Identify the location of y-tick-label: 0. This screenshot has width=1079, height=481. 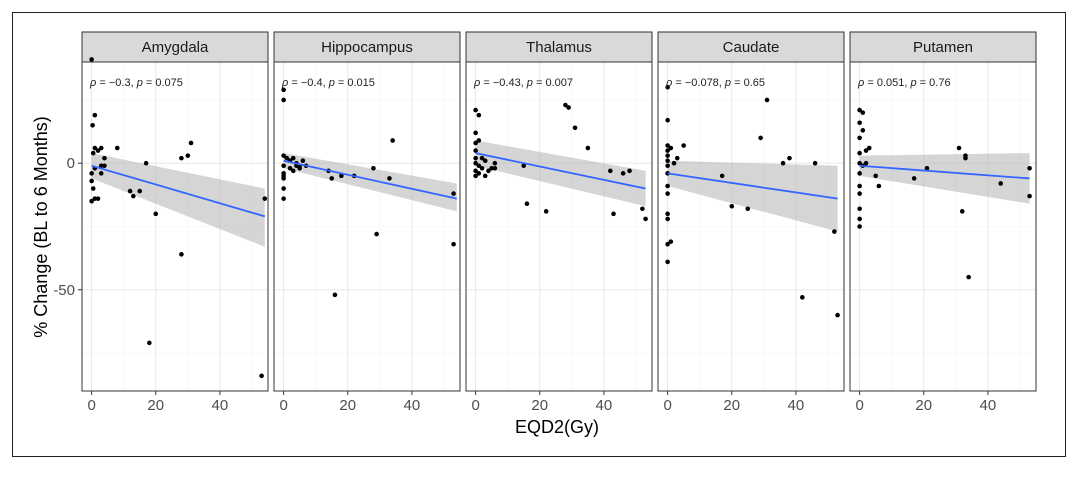
(71, 163).